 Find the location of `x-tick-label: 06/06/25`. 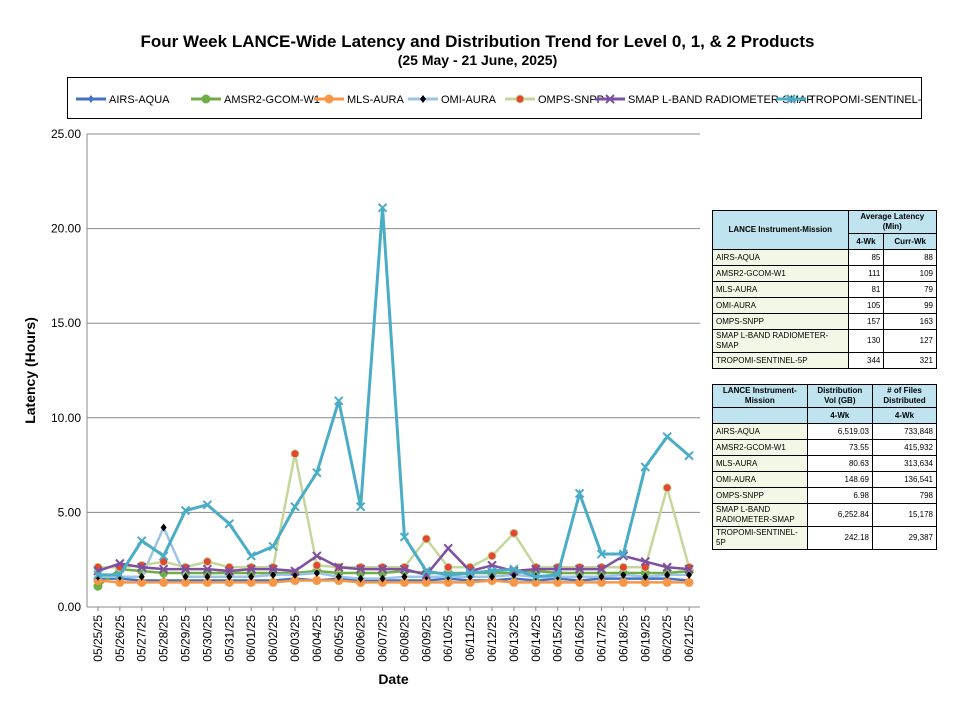

x-tick-label: 06/06/25 is located at coordinates (361, 638).